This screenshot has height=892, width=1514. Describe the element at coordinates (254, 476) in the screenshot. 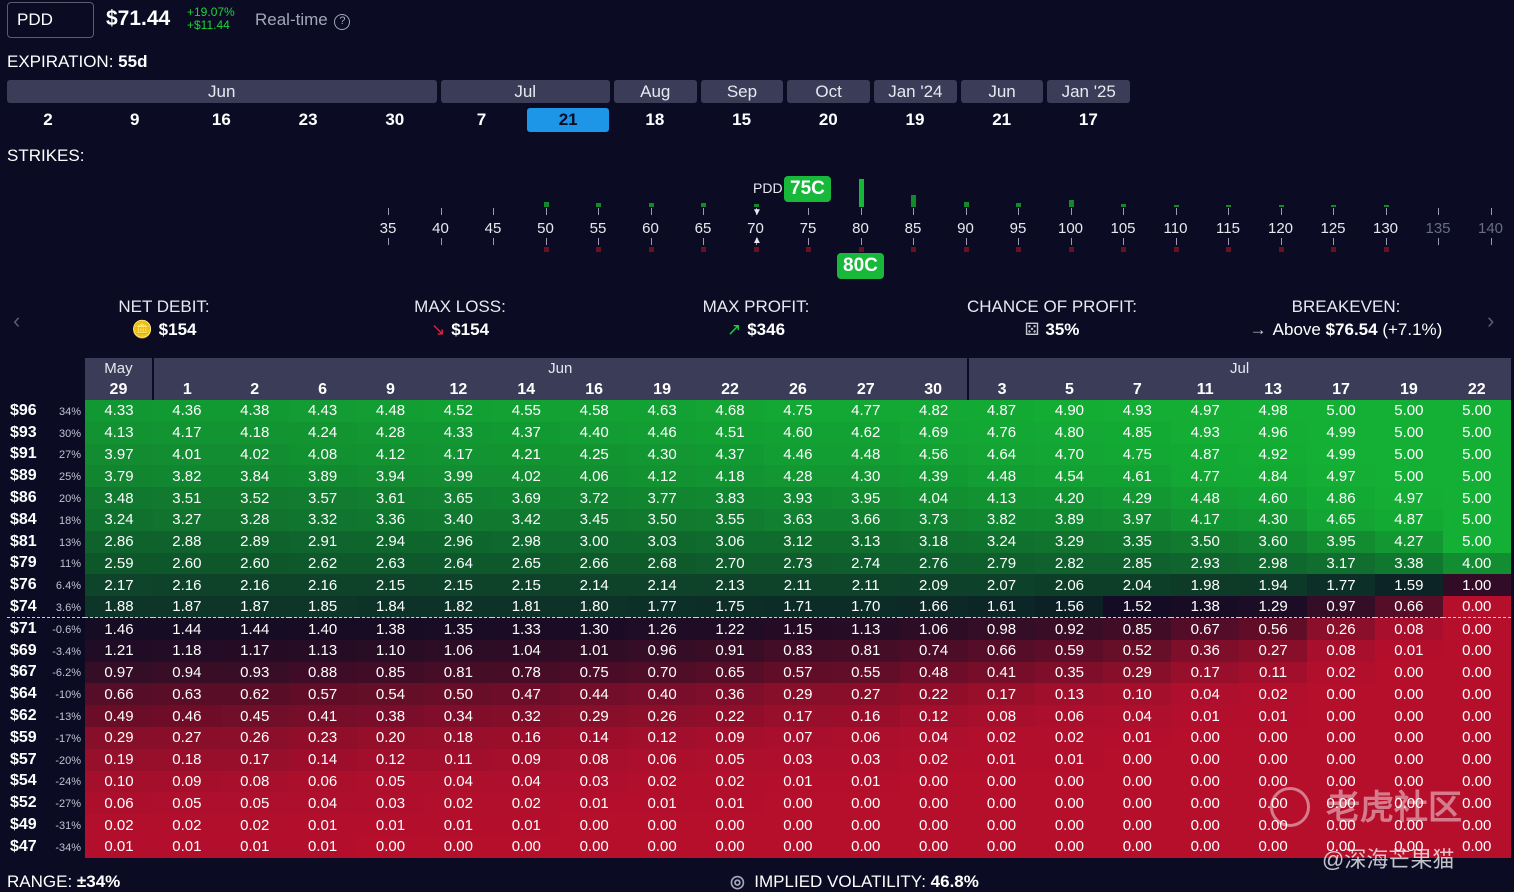

I see `grid-cell: 3.84` at that location.